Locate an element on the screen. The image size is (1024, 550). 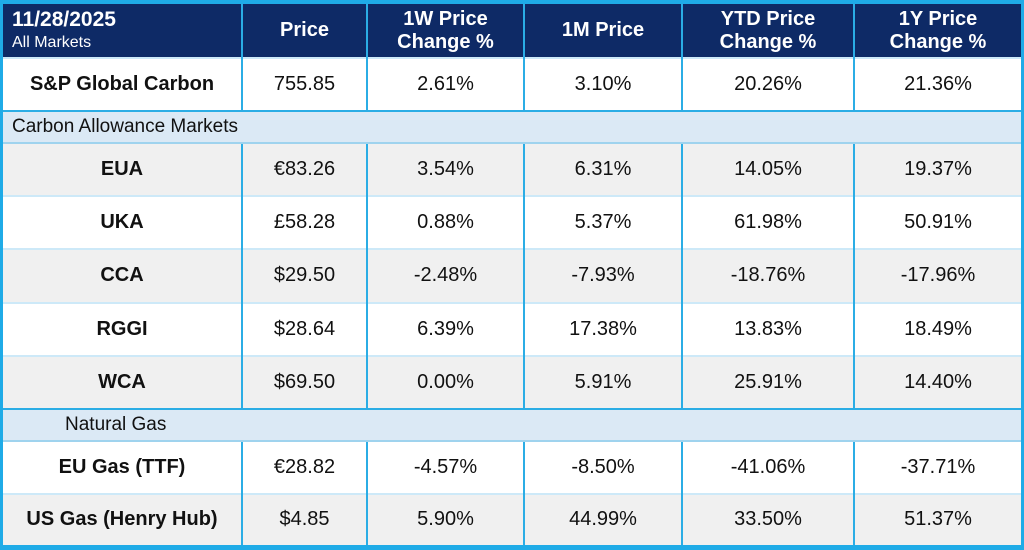
value-cell-2: 3.10% is located at coordinates (602, 84).